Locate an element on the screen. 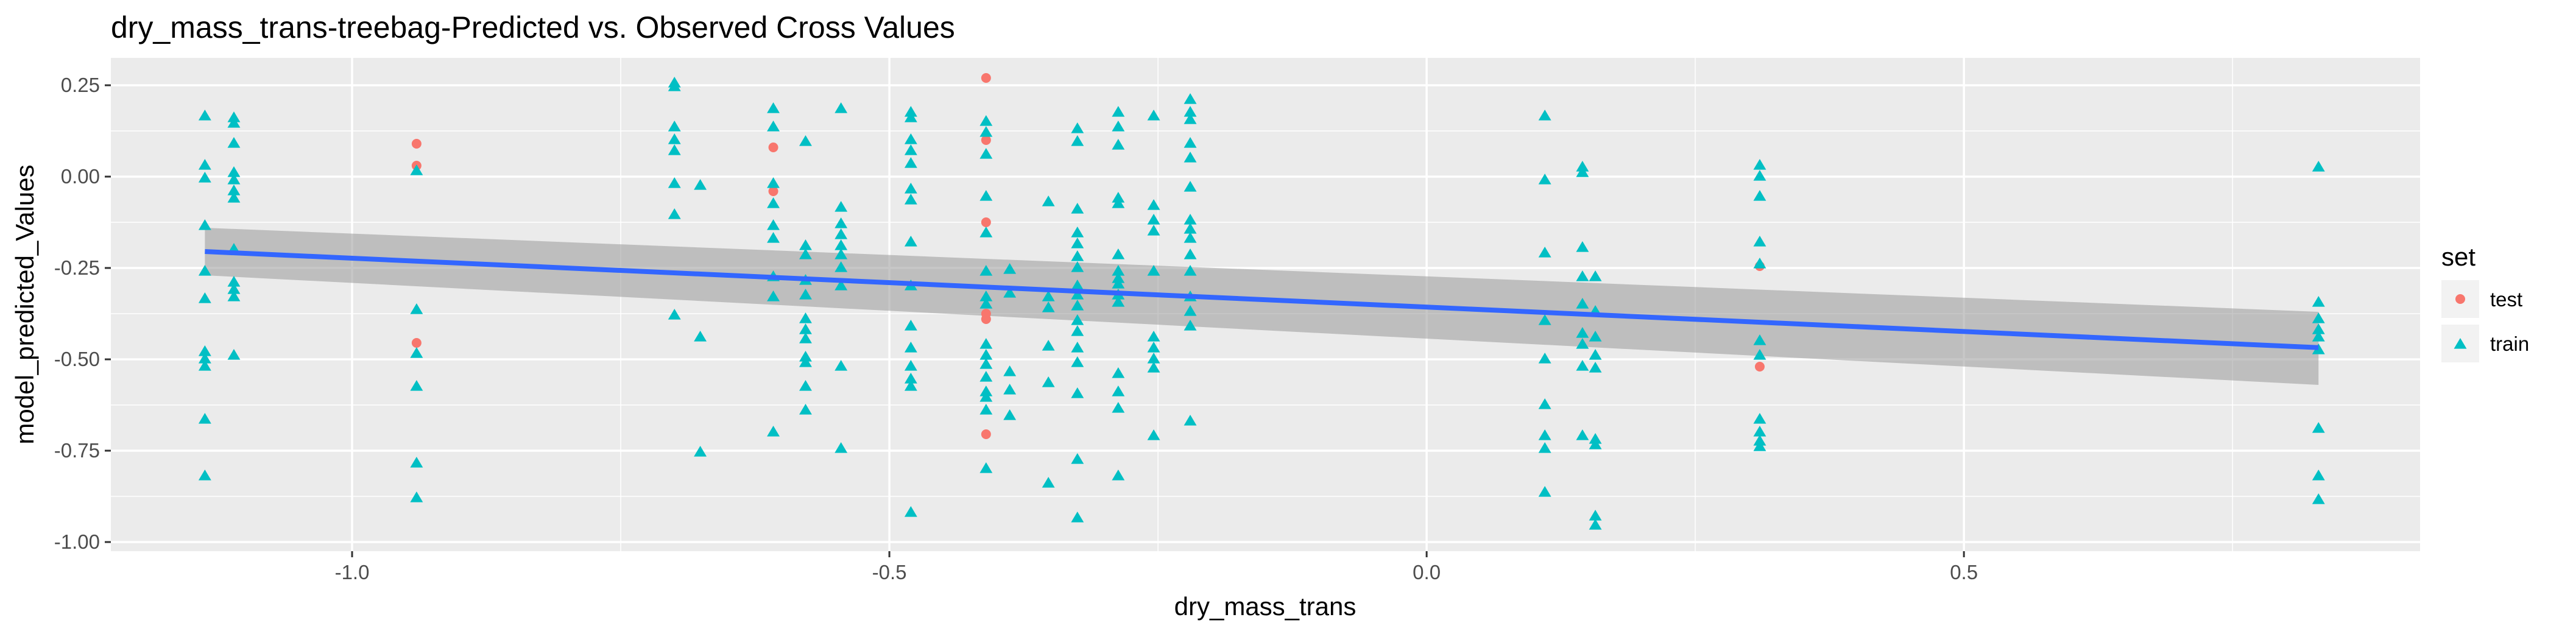 The width and height of the screenshot is (2576, 634). legend: set test train is located at coordinates (2485, 302).